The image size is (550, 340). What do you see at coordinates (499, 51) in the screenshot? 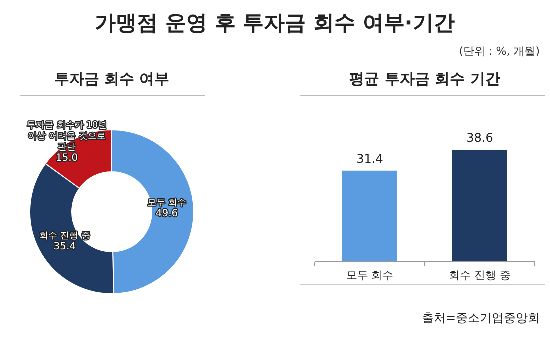
I see `text: (단위 : %, 개월)` at bounding box center [499, 51].